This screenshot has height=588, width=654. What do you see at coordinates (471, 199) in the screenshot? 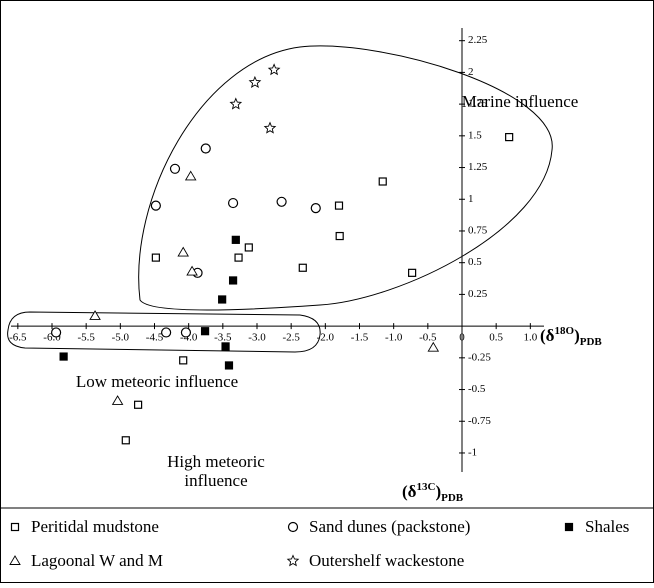
I see `y-tick-label: 1` at bounding box center [471, 199].